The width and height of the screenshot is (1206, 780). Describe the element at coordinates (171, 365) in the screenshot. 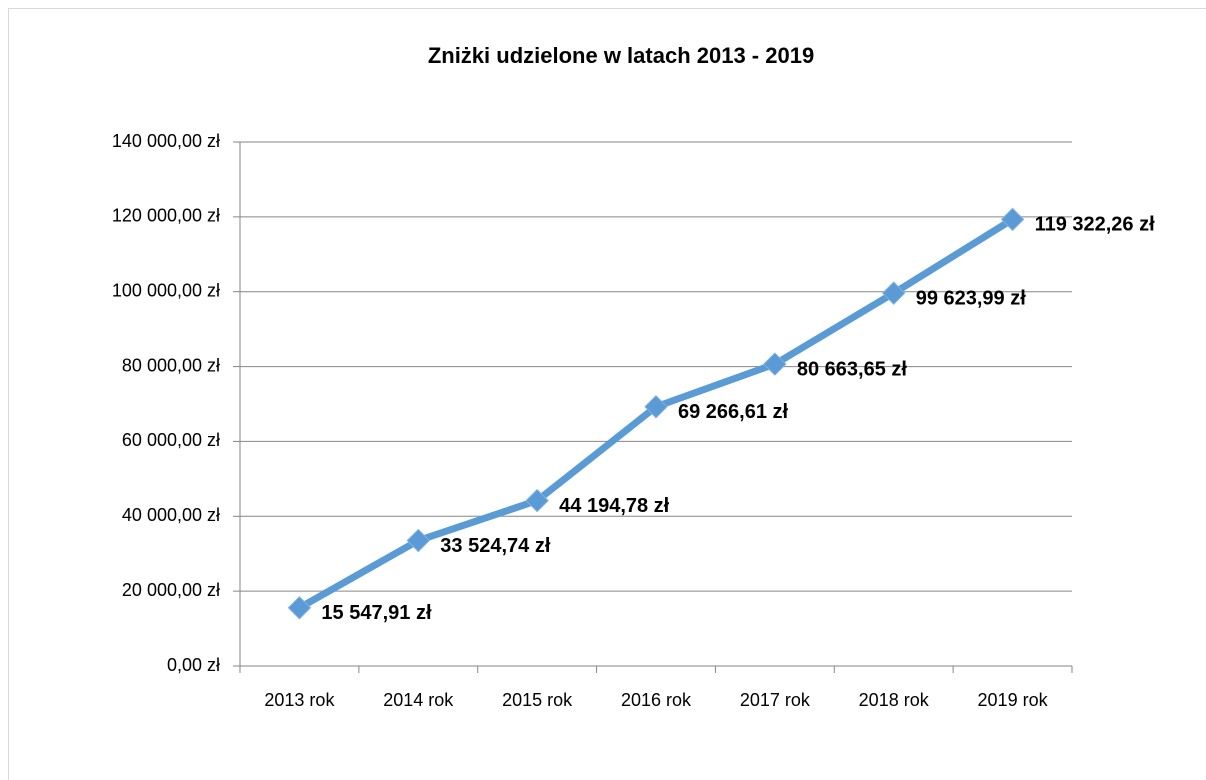

I see `y-tick-label: 80 000,00 zł` at that location.